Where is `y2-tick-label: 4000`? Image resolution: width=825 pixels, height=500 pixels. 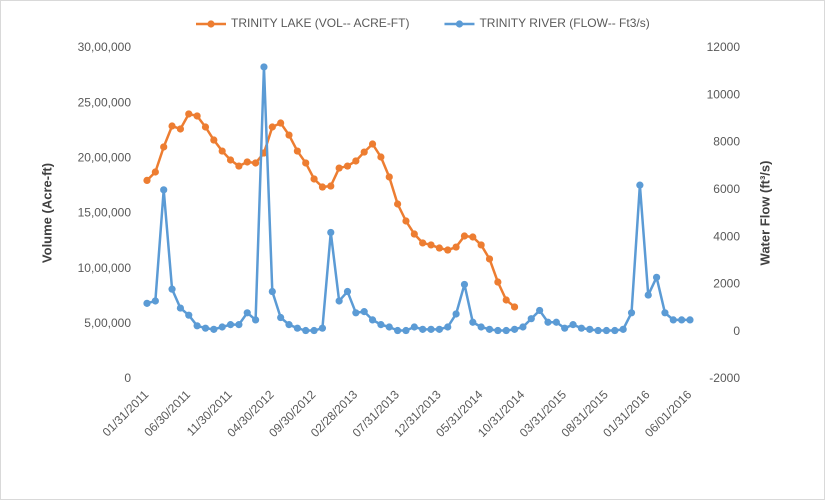
y2-tick-label: 4000 is located at coordinates (726, 236).